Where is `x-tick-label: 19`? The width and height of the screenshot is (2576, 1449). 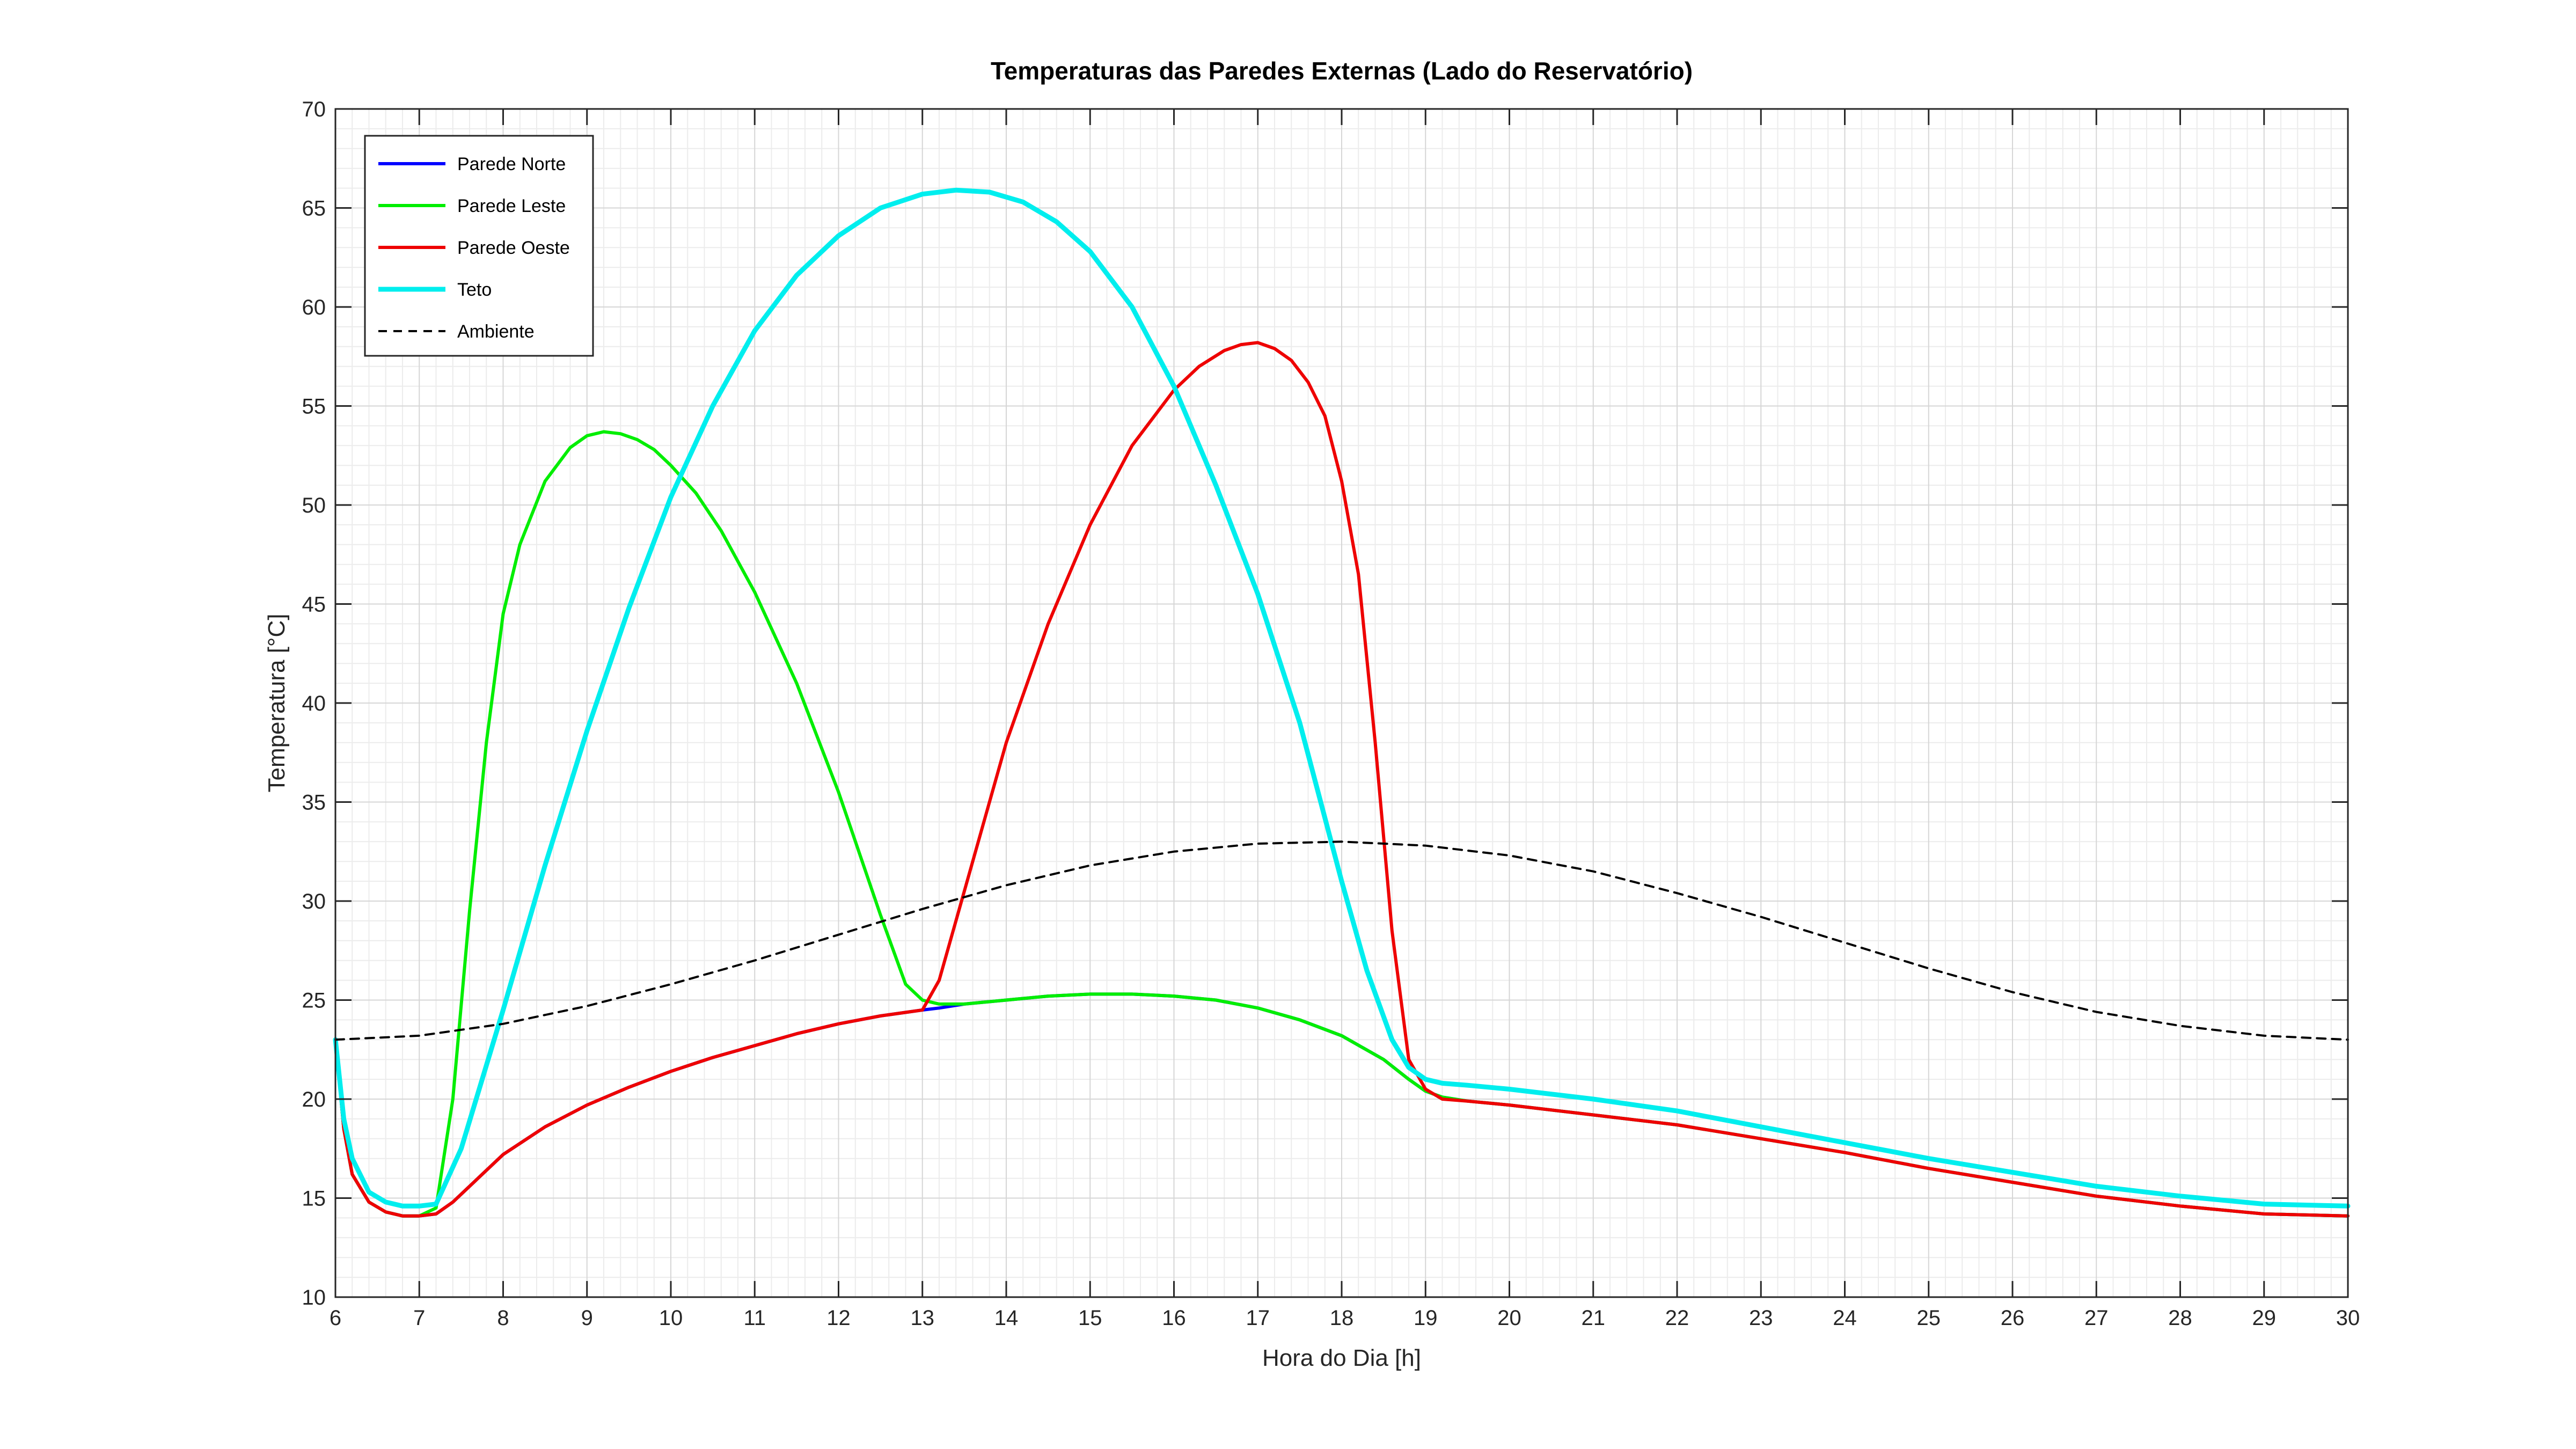
x-tick-label: 19 is located at coordinates (1426, 1318).